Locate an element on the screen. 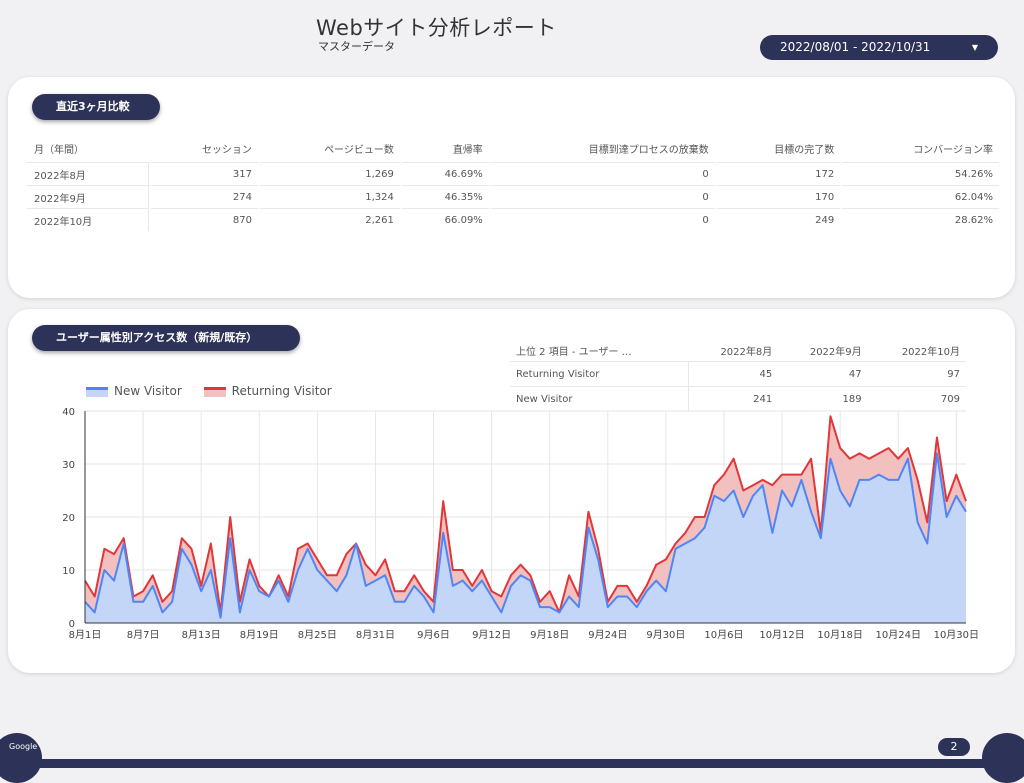 The image size is (1024, 783). table-row: New Visitor 241 189 709 is located at coordinates (738, 398).